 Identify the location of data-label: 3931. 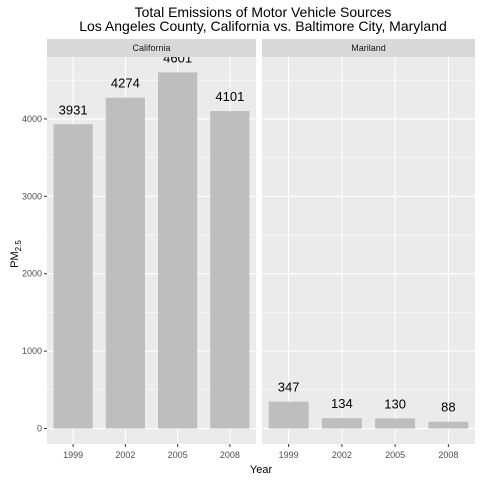
(73, 109).